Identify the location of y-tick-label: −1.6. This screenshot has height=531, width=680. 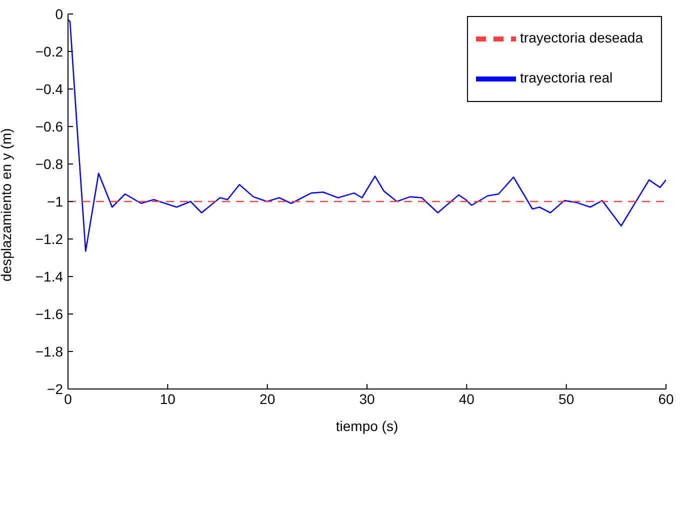
(49, 314).